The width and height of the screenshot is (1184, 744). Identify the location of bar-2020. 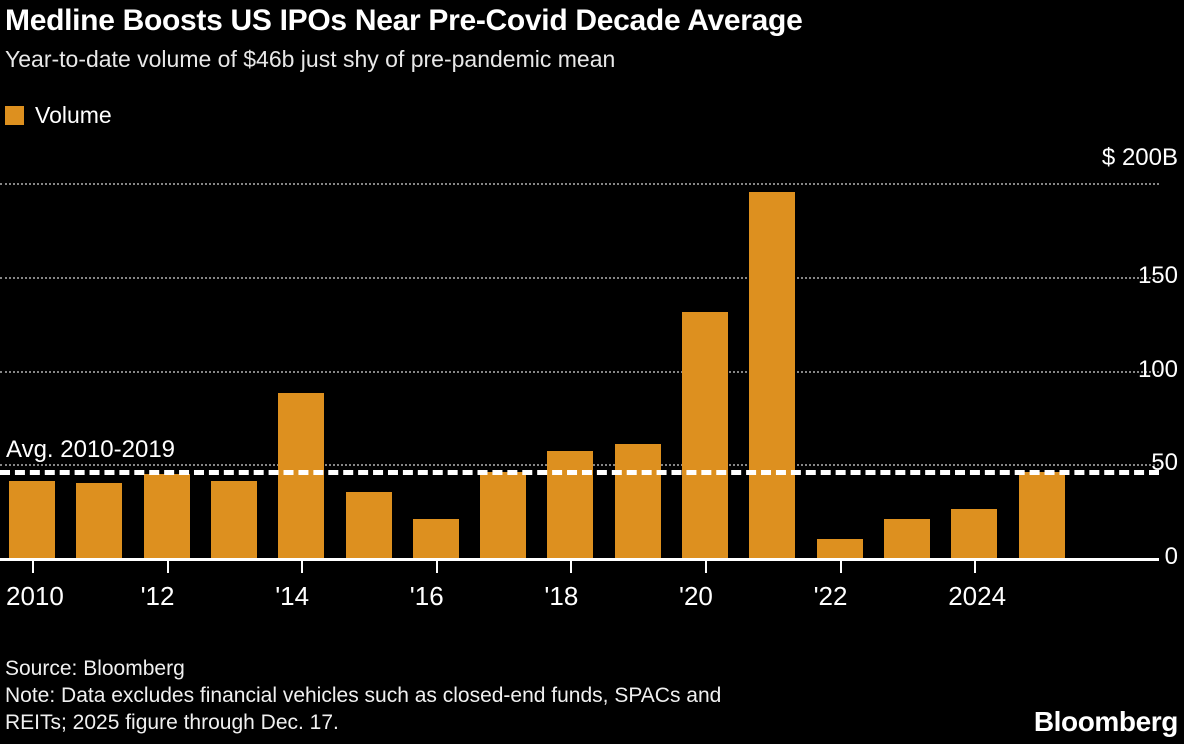
(705, 435).